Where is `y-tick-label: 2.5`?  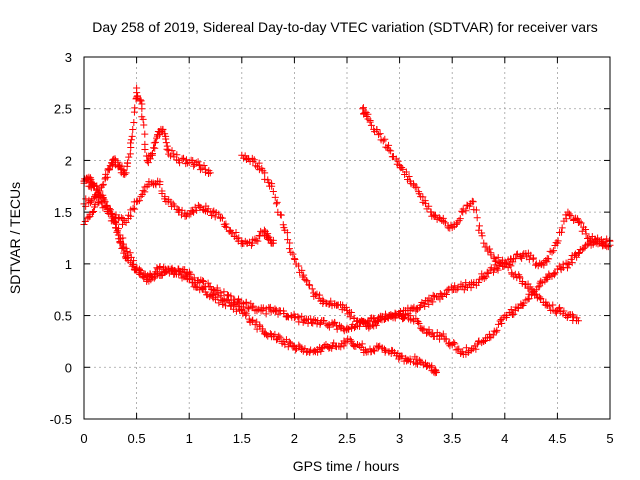 y-tick-label: 2.5 is located at coordinates (63, 109).